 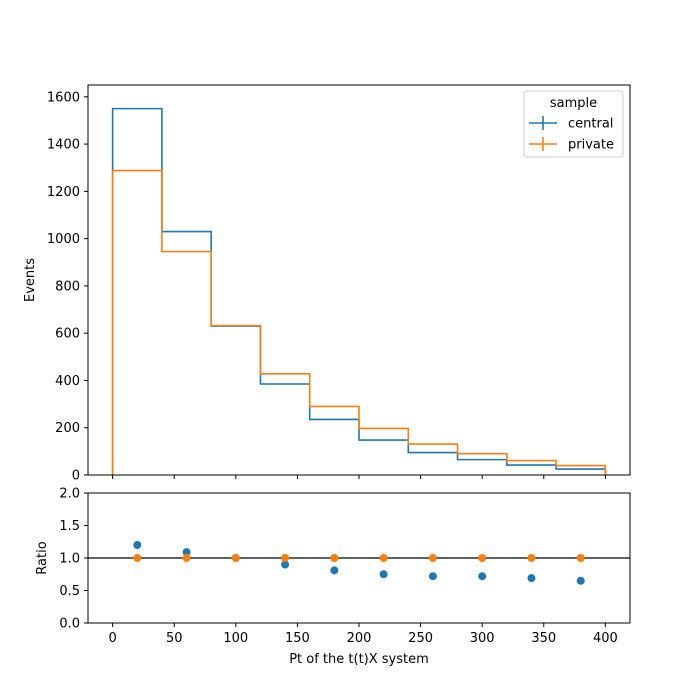 What do you see at coordinates (76, 476) in the screenshot?
I see `top-y-tick-label: 0` at bounding box center [76, 476].